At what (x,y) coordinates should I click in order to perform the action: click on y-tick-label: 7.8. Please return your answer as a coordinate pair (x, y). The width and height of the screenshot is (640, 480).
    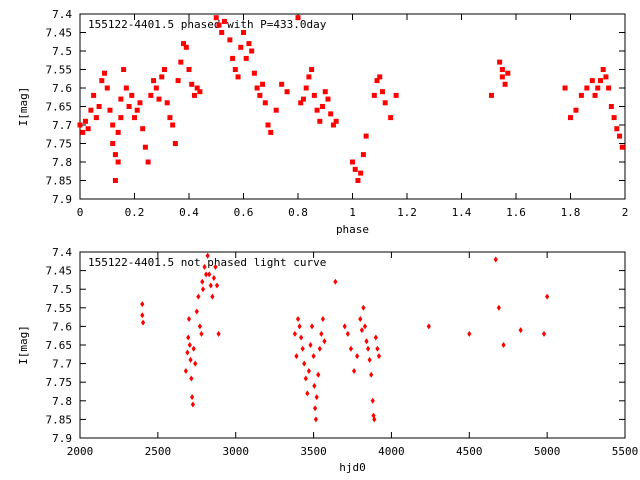
    Looking at the image, I should click on (62, 162).